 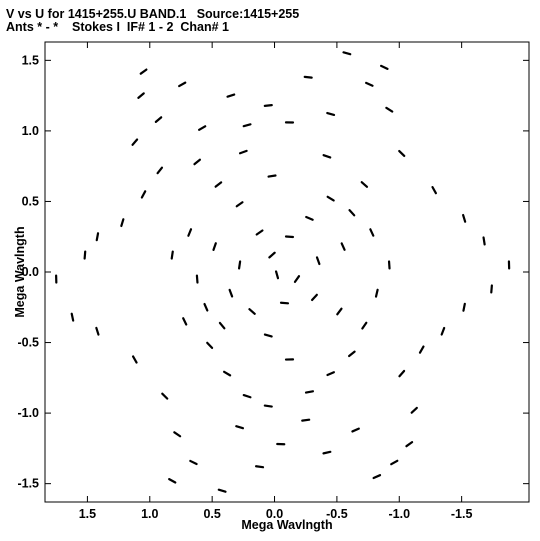 What do you see at coordinates (462, 514) in the screenshot?
I see `x-tick-label: -1.5` at bounding box center [462, 514].